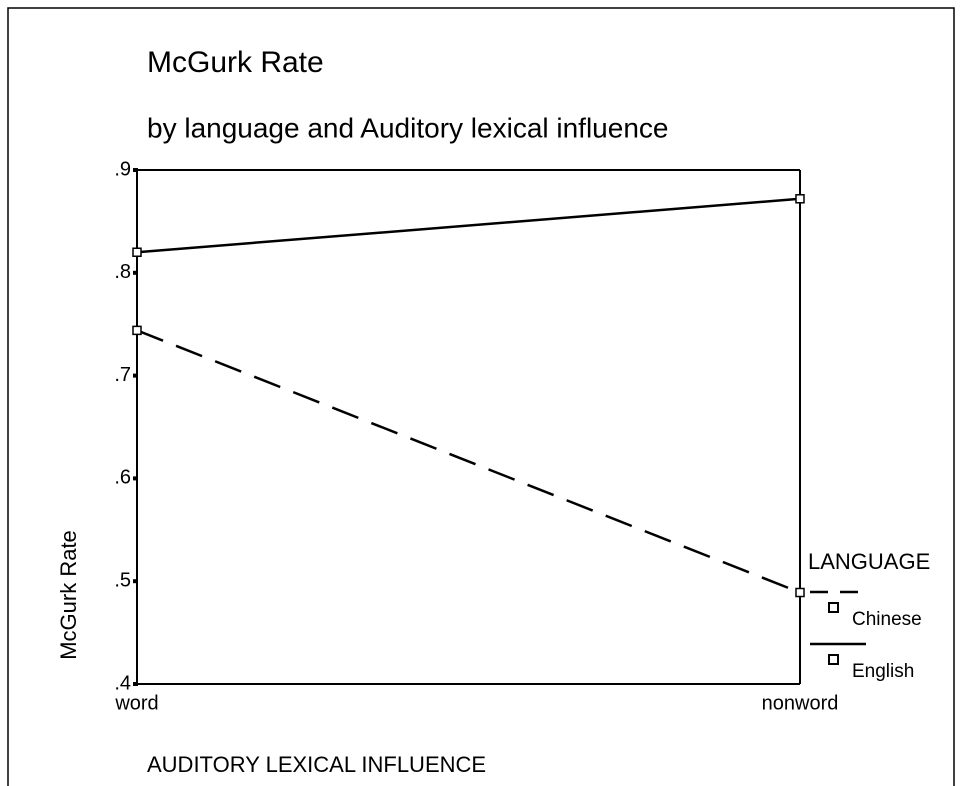  Describe the element at coordinates (136, 703) in the screenshot. I see `x-tick-label: word` at that location.